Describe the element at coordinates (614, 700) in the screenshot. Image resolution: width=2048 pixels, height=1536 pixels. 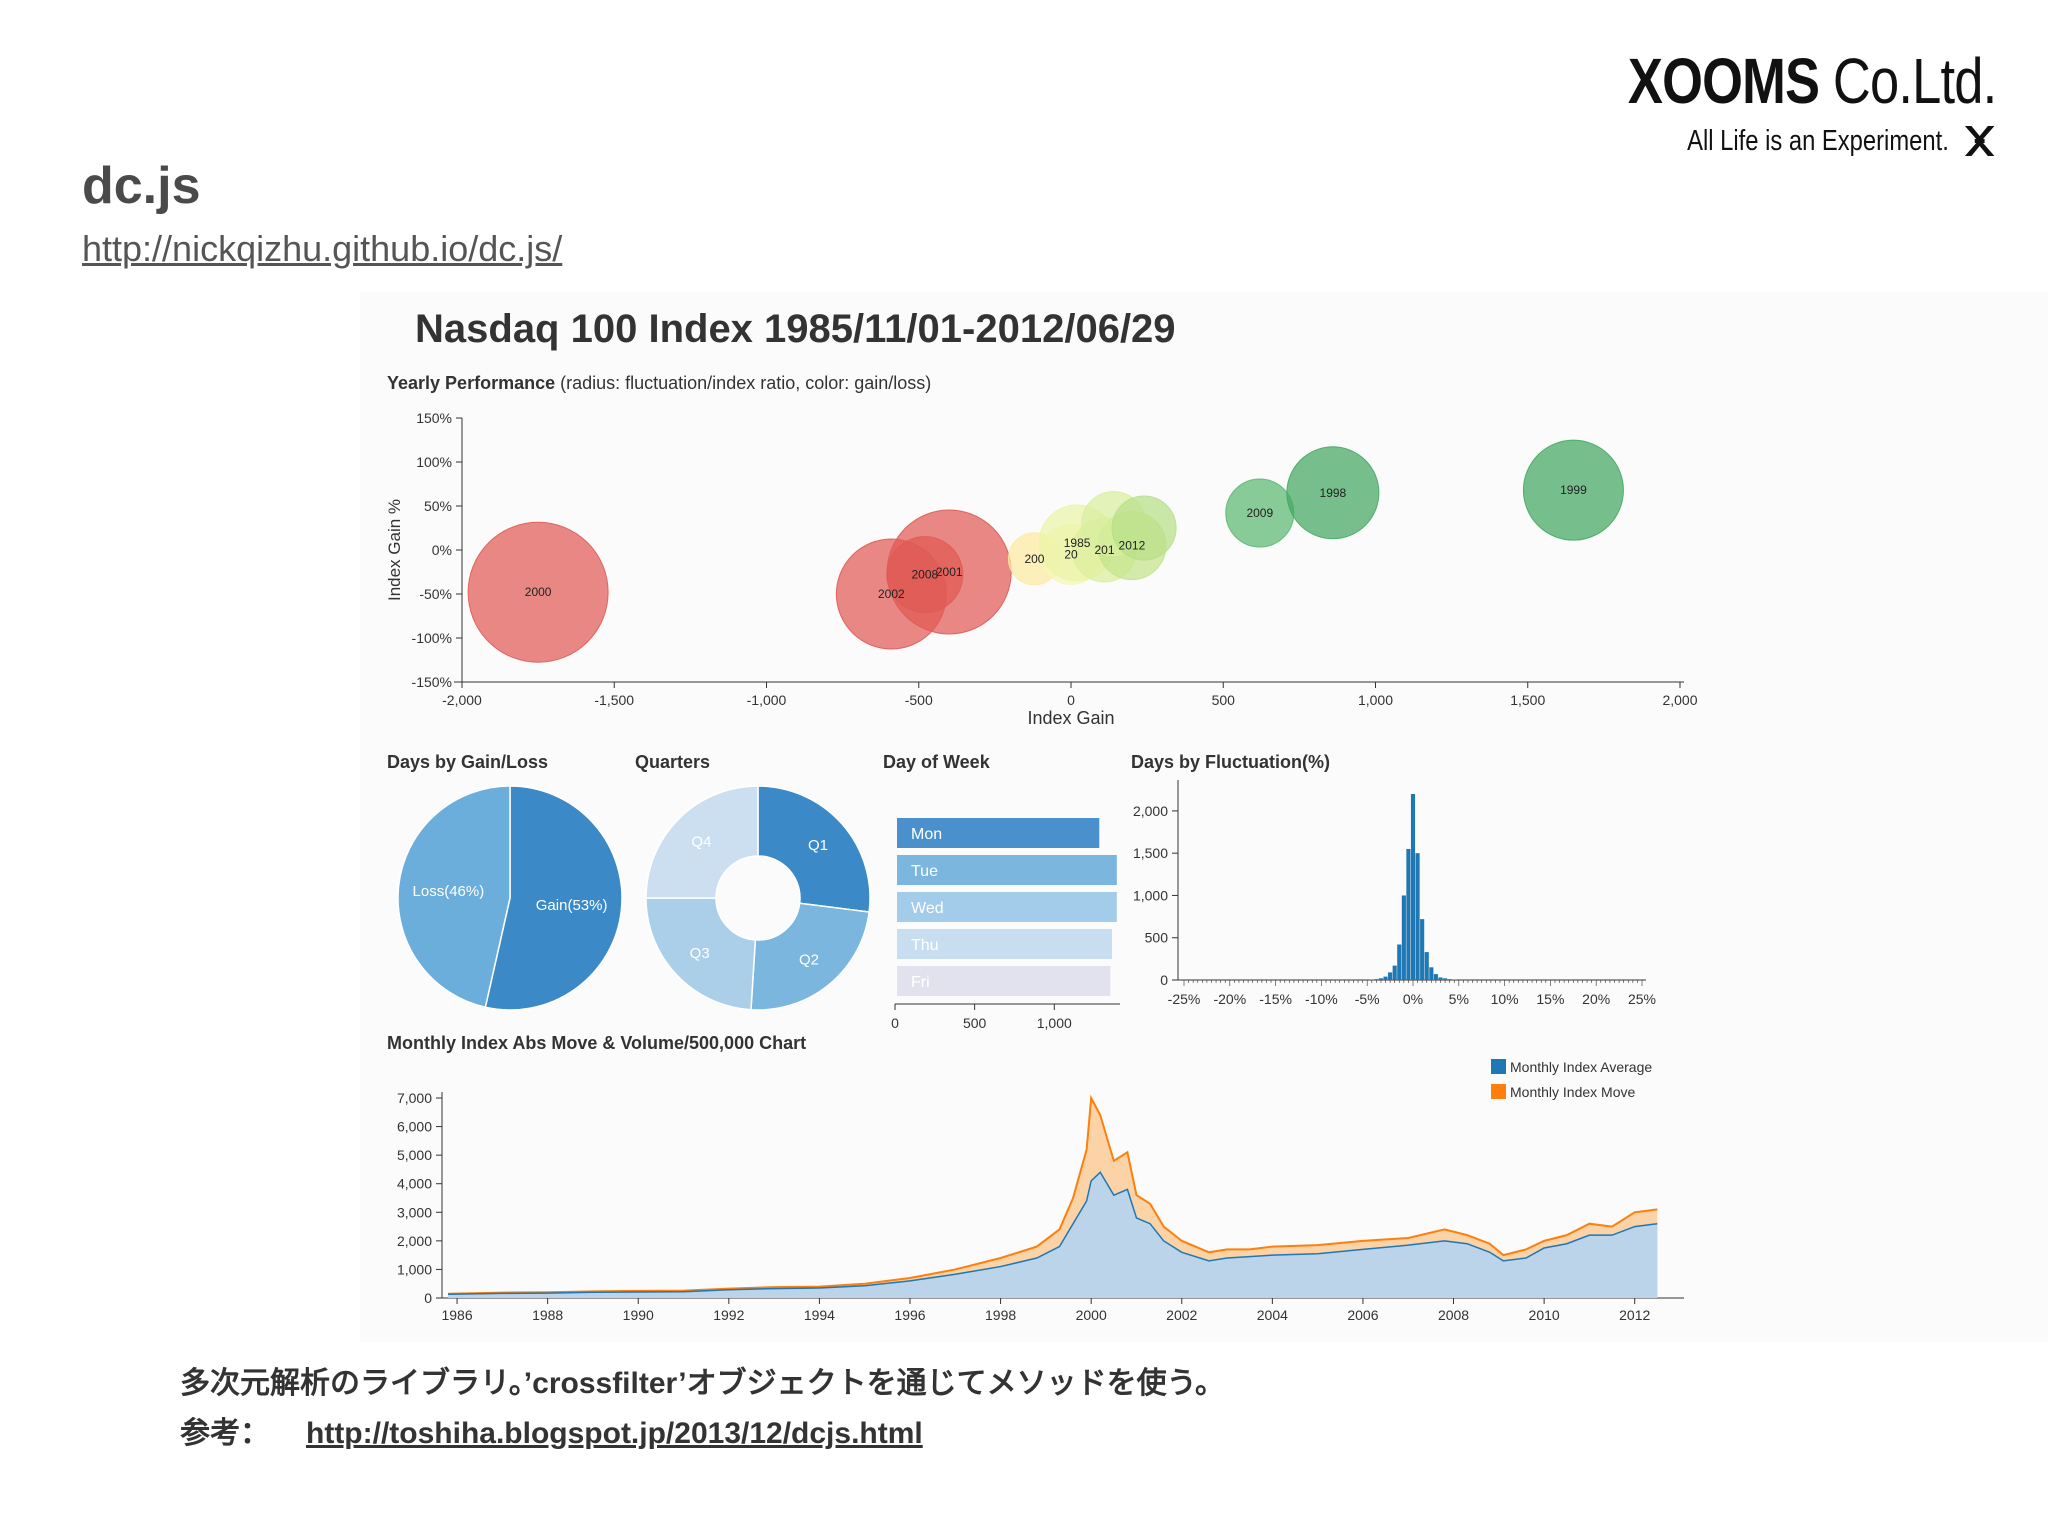
I see `x-tick-label: -1,500` at that location.